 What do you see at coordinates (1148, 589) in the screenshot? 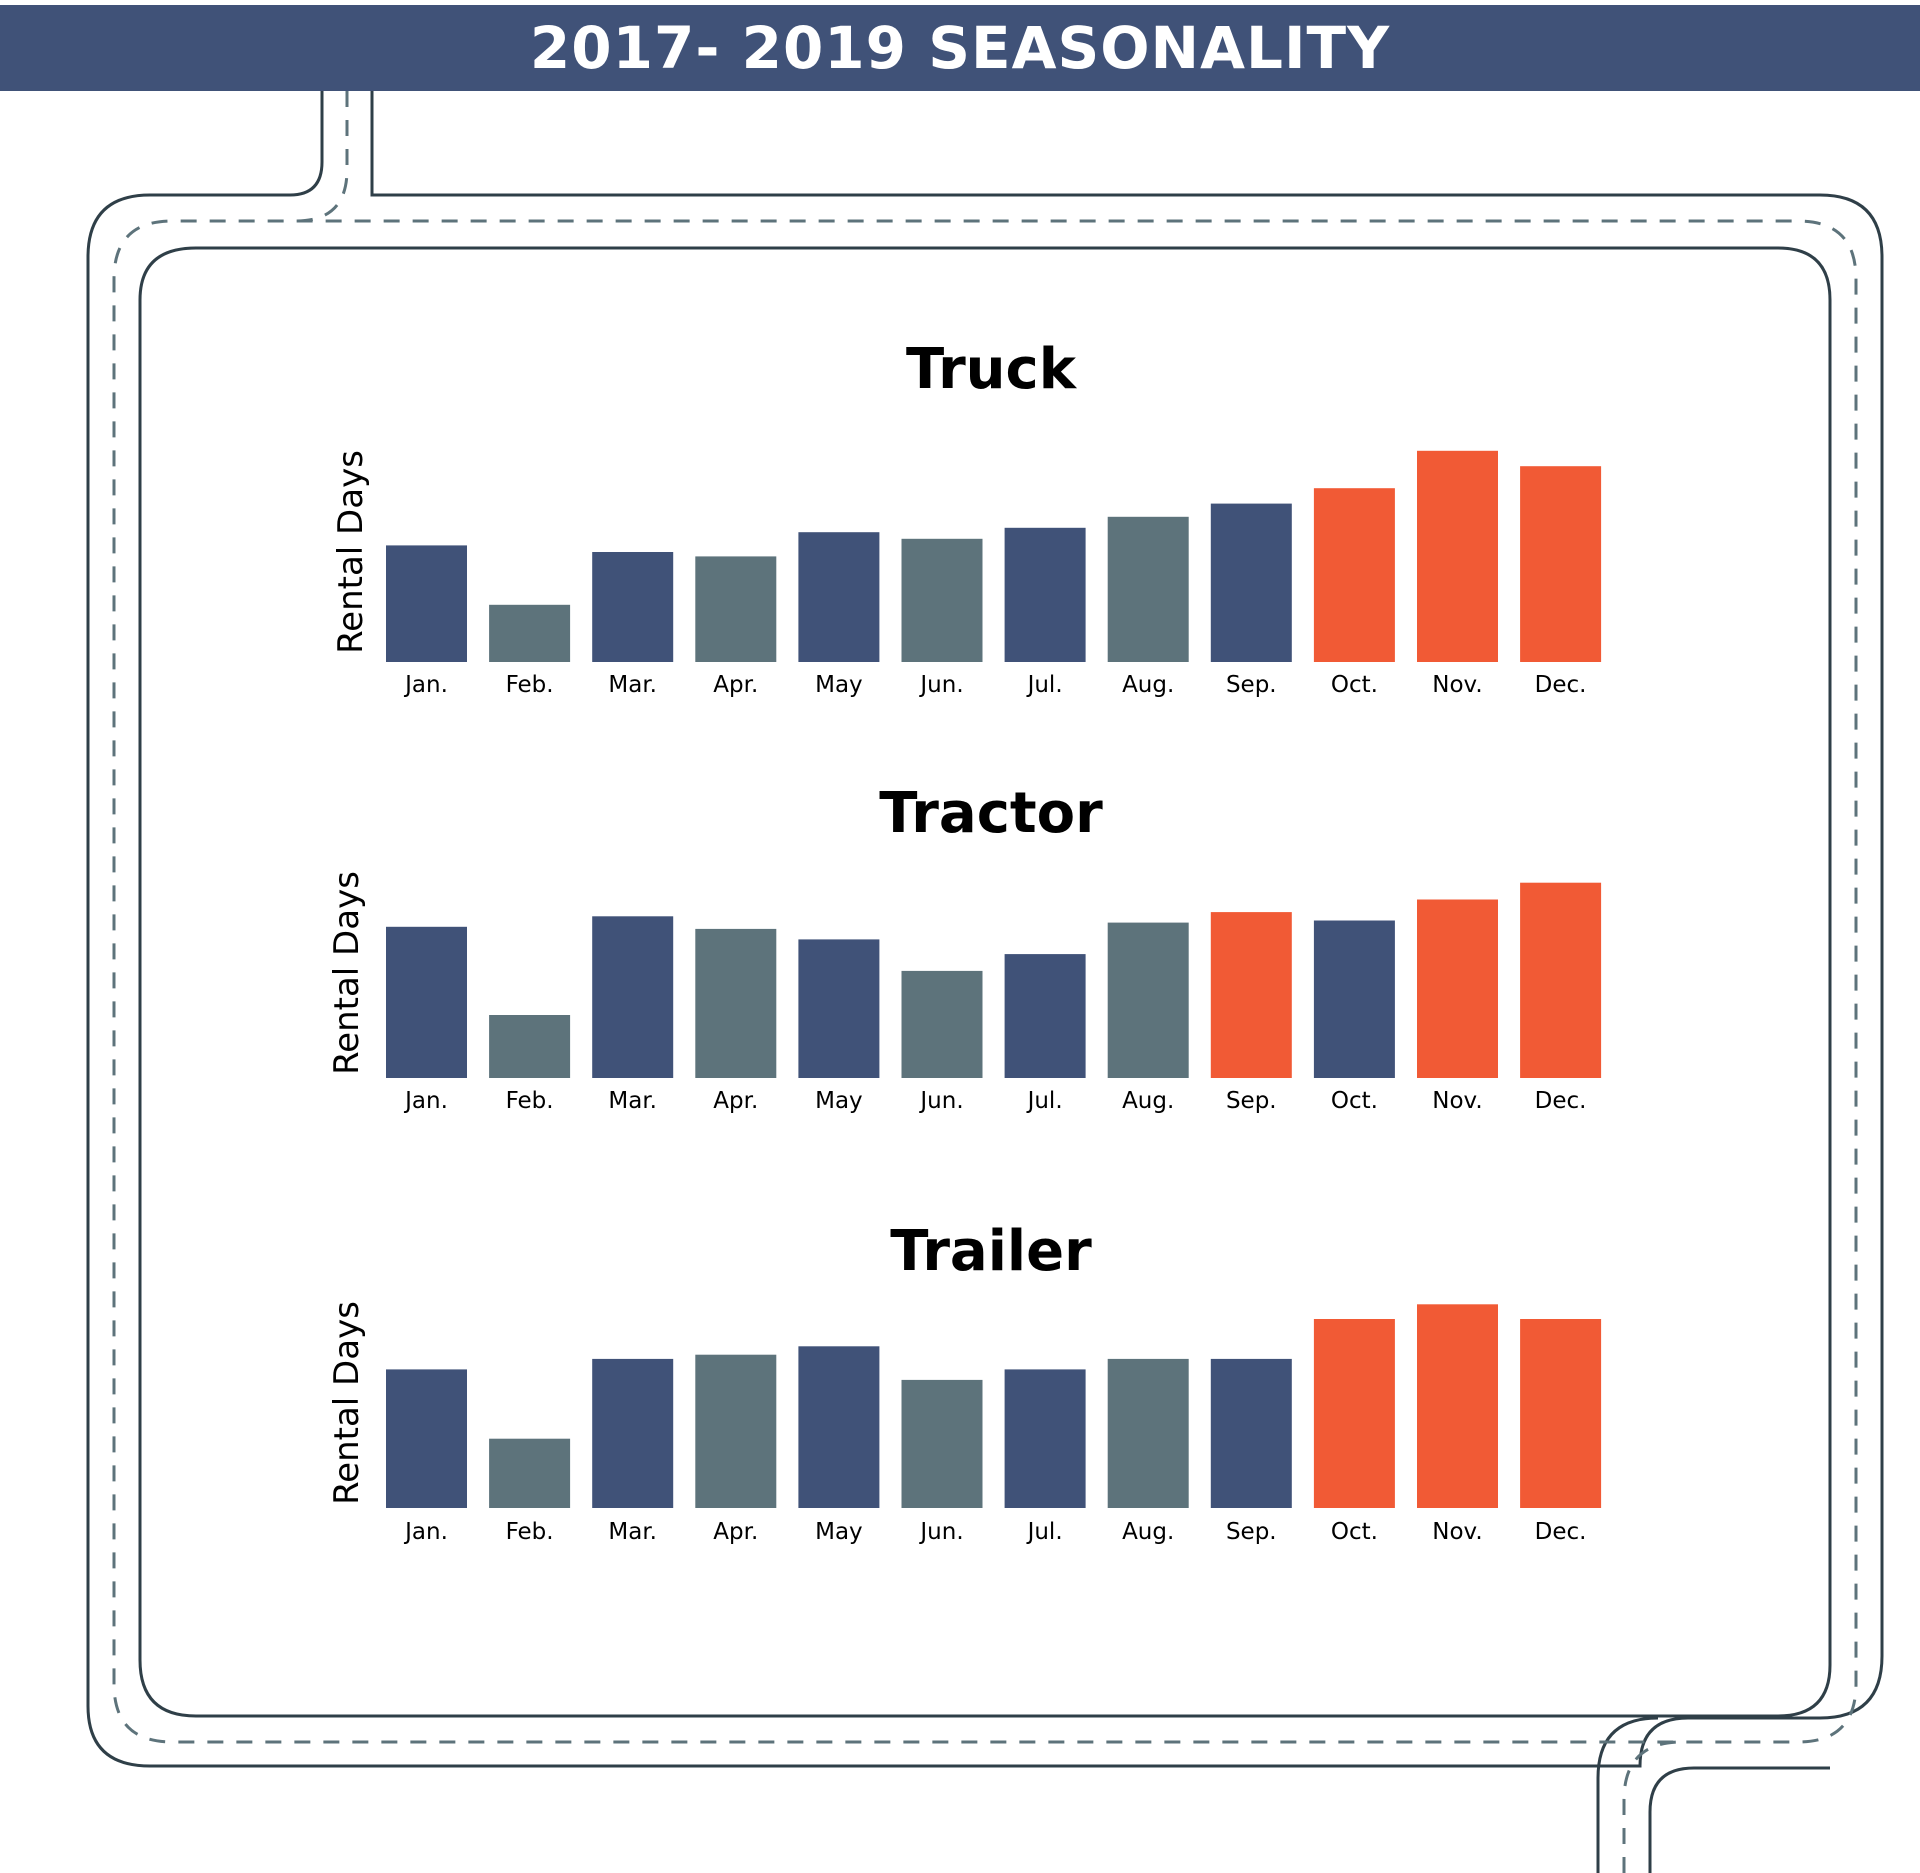
I see `truck-bar-aug` at bounding box center [1148, 589].